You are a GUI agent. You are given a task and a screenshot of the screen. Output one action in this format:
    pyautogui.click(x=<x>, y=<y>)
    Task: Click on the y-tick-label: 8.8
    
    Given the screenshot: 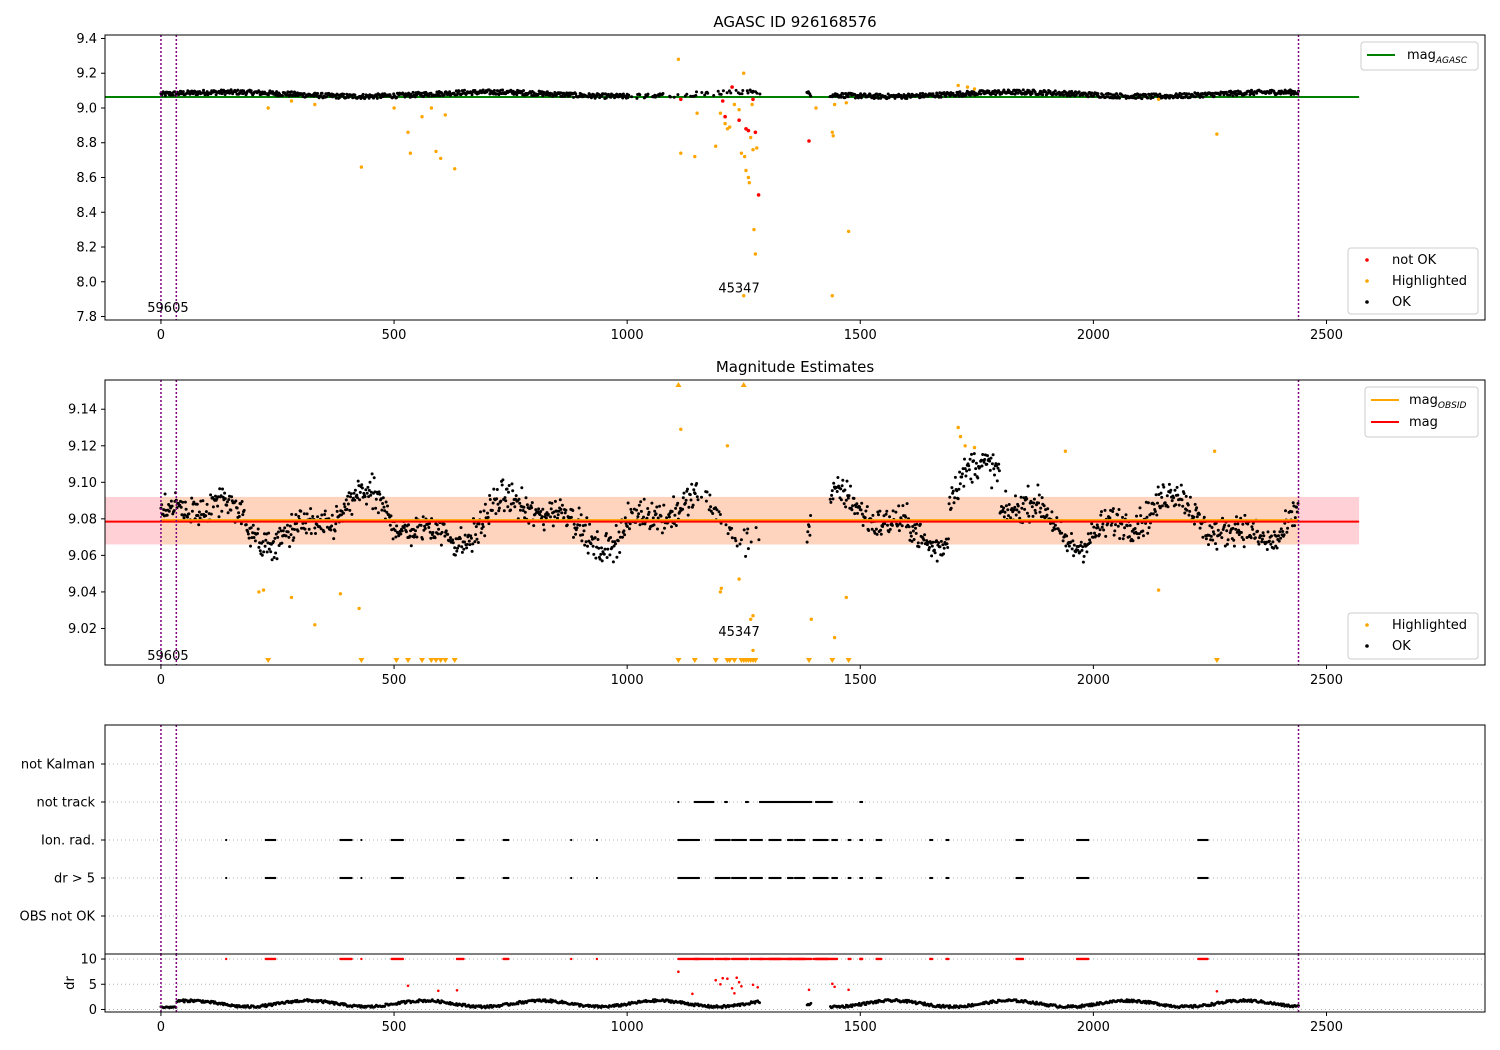 What is the action you would take?
    pyautogui.click(x=86, y=143)
    